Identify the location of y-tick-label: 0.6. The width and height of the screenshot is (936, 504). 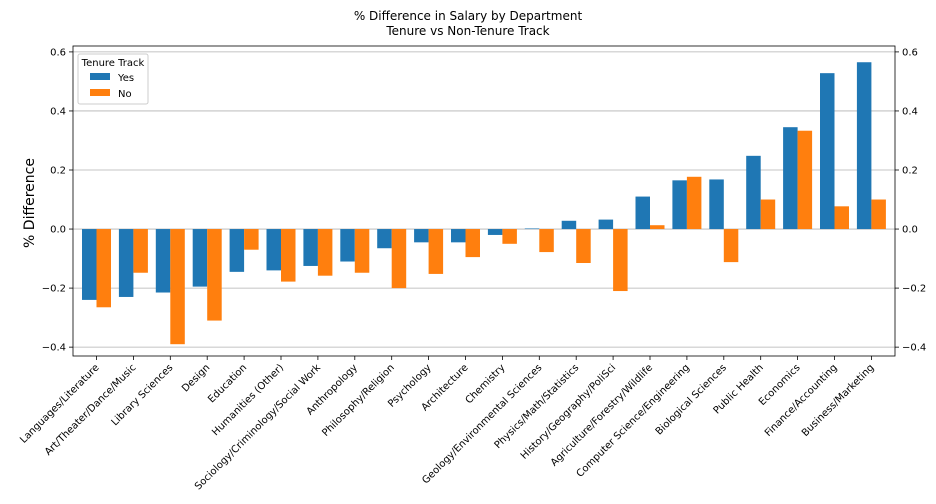
(58, 52).